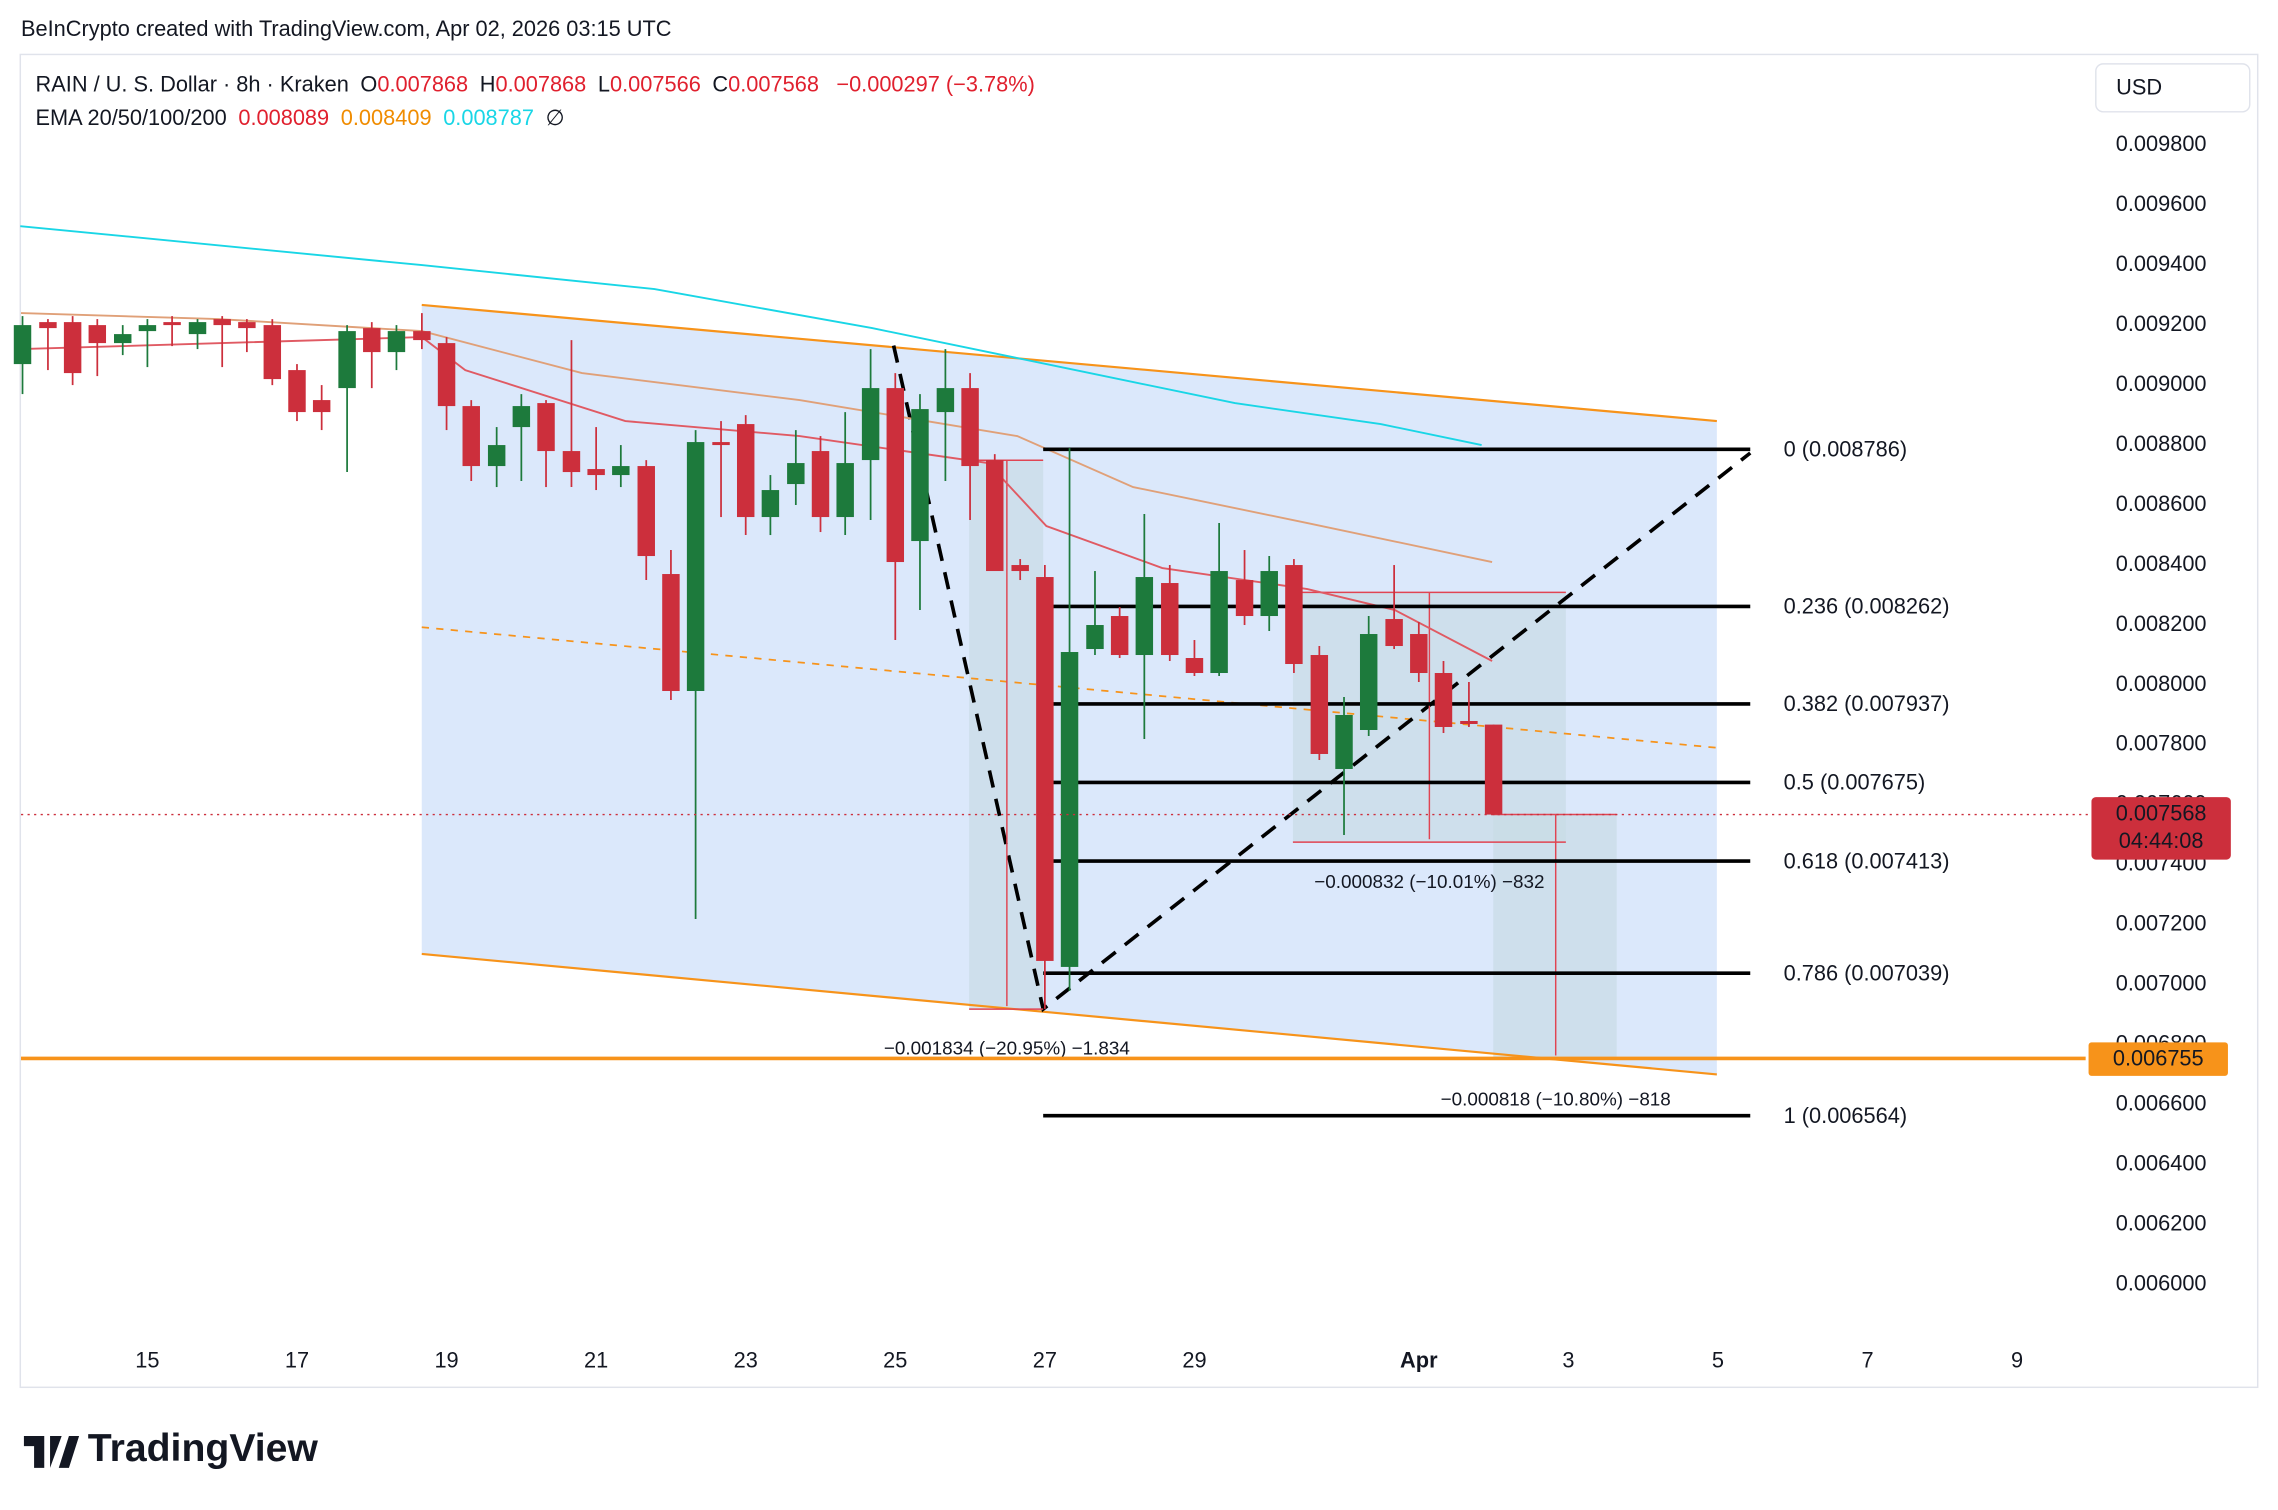  What do you see at coordinates (131, 117) in the screenshot?
I see `ema-label: EMA 20/50/100/200` at bounding box center [131, 117].